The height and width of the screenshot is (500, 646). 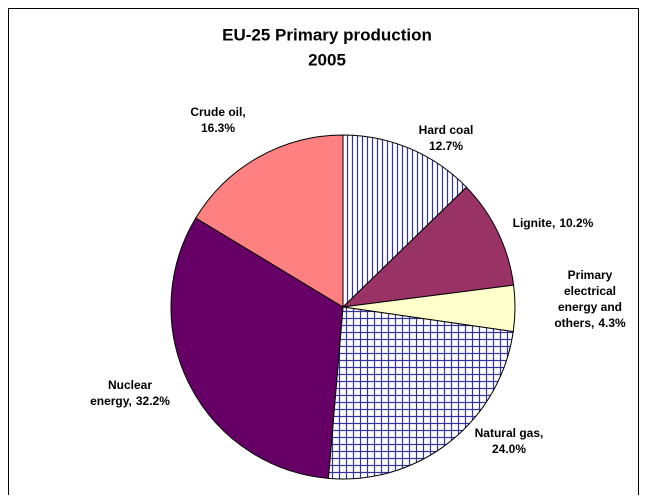 What do you see at coordinates (534, 223) in the screenshot?
I see `slice-label: Lignite,` at bounding box center [534, 223].